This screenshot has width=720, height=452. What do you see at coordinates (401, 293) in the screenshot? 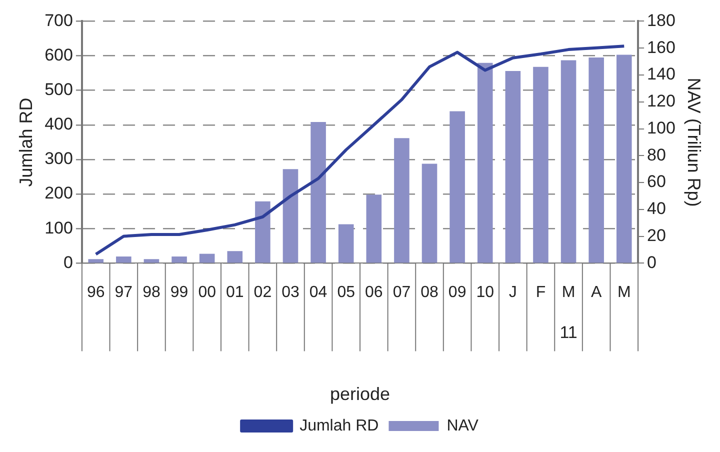
I see `x-tick-label: 07` at bounding box center [401, 293].